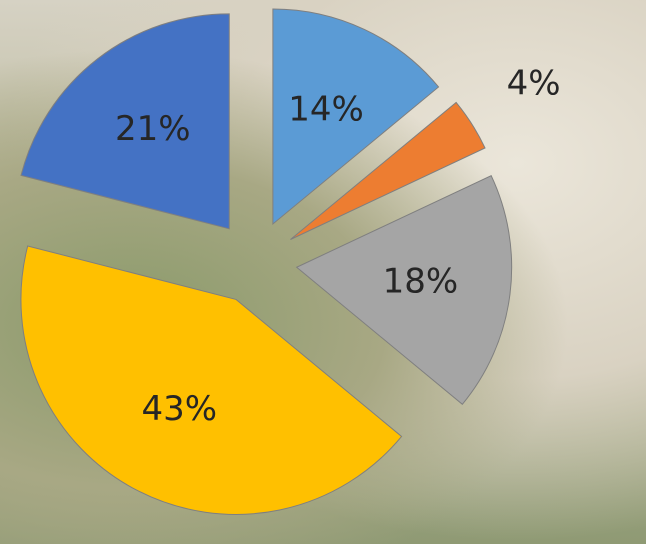  What do you see at coordinates (534, 84) in the screenshot?
I see `data-label: 4%` at bounding box center [534, 84].